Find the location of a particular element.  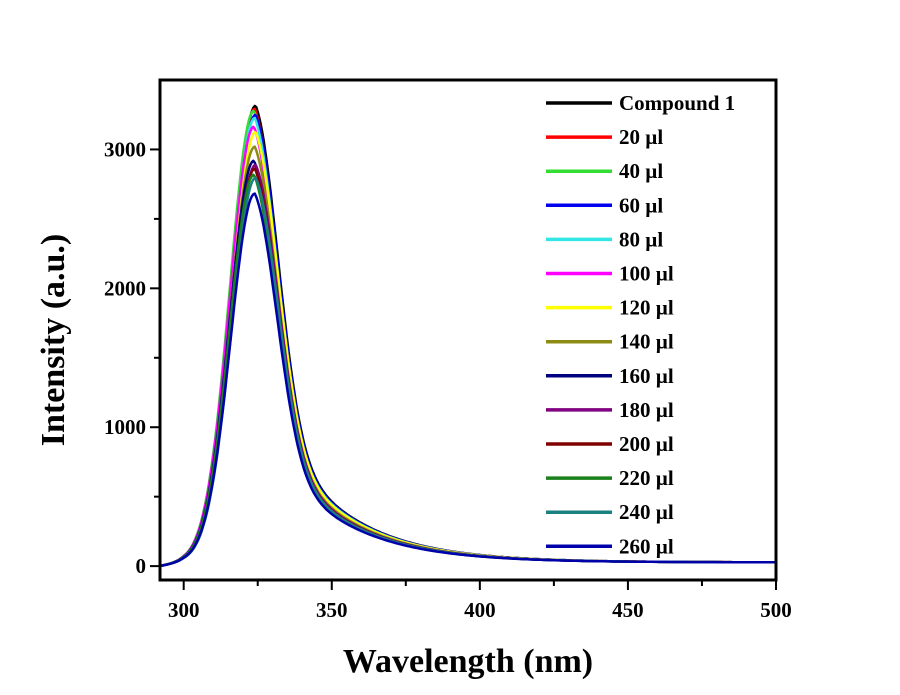

legend-item: 260 µl is located at coordinates (610, 546).